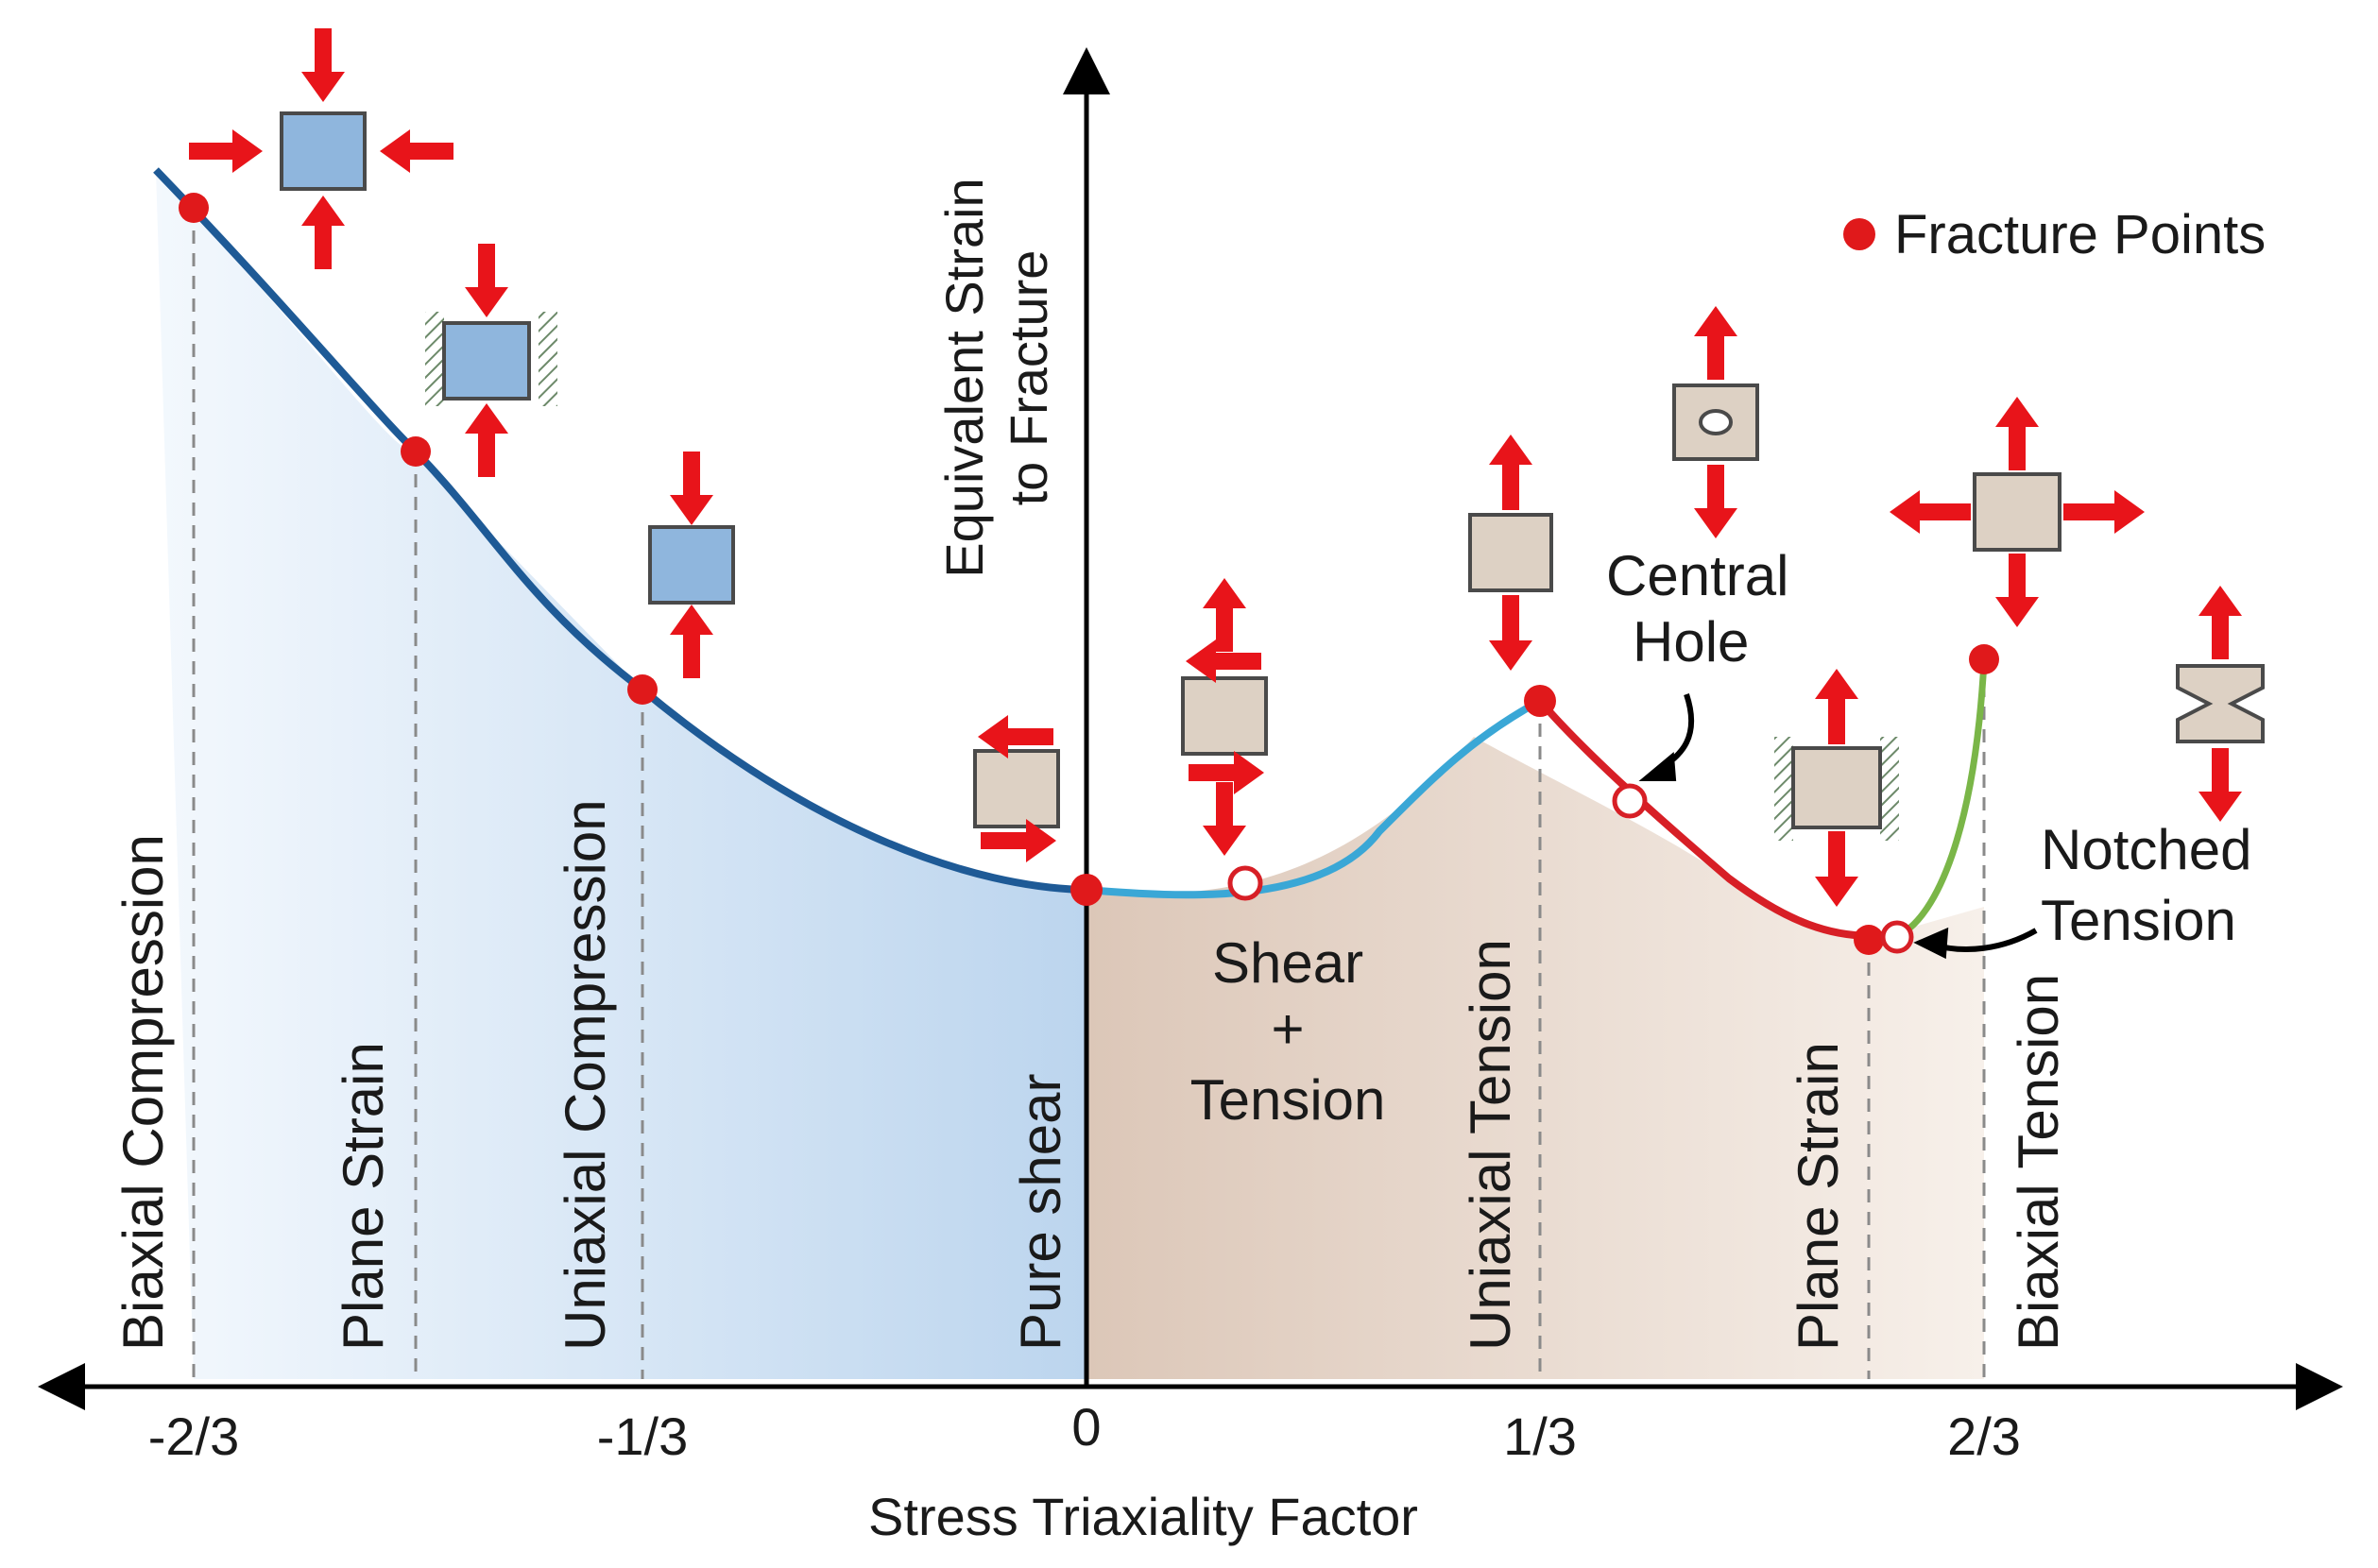 The image size is (2378, 1568). I want to click on uniaxial-tension-icon, so click(1510, 553).